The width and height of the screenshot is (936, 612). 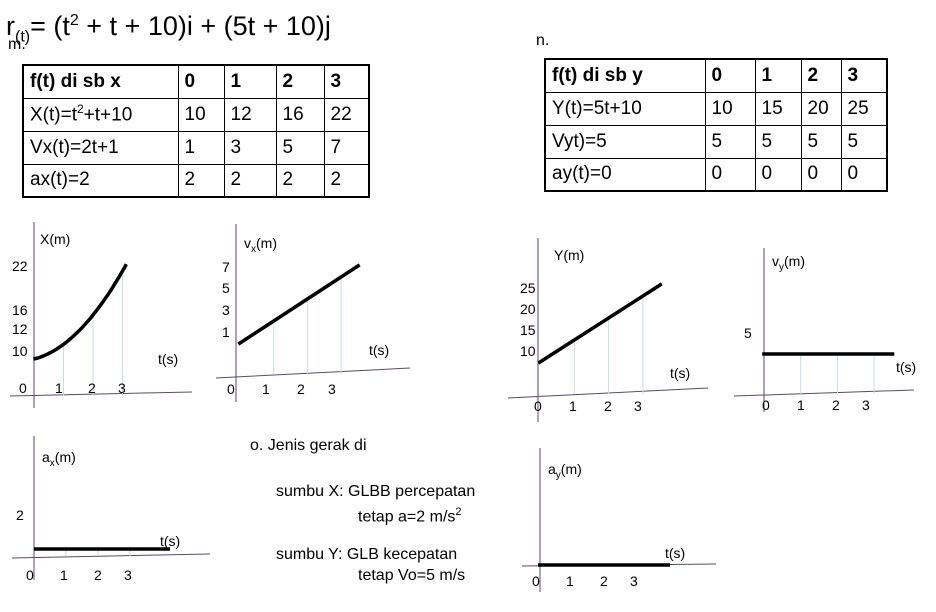 I want to click on table-row: X(t)=t2+t+10 10 12 16 22, so click(x=196, y=114).